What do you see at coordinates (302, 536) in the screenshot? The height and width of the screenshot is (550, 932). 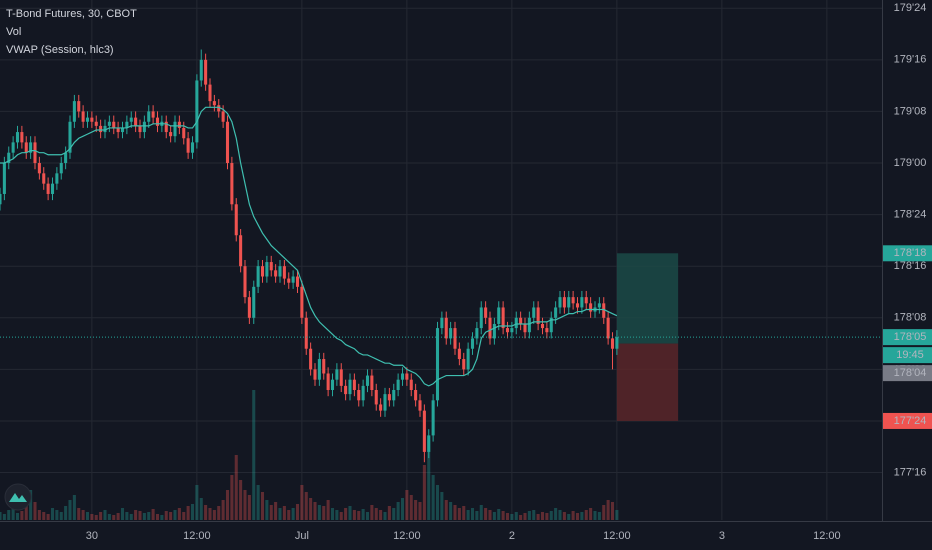 I see `x-tick-label: Jul` at bounding box center [302, 536].